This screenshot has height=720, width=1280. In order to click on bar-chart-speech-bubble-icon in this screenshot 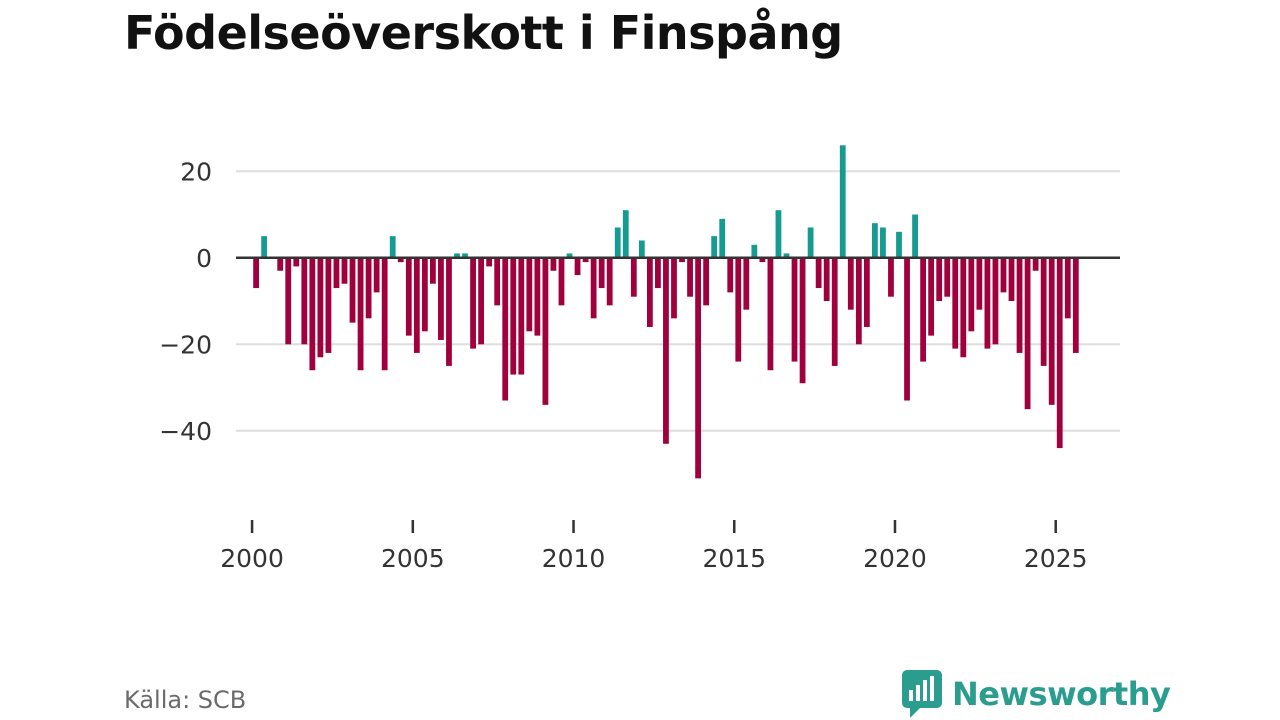, I will do `click(922, 694)`.